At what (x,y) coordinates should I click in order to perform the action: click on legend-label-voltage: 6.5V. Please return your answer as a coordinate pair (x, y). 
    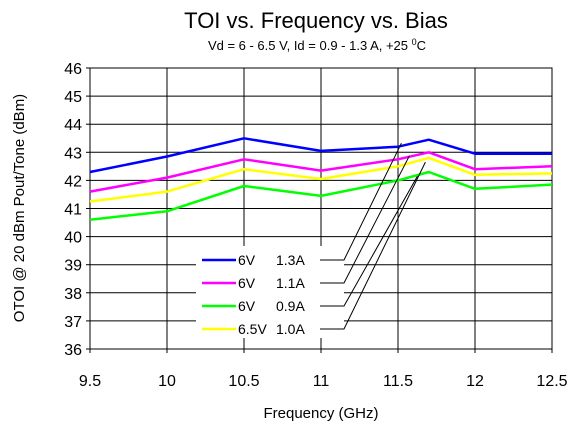
    Looking at the image, I should click on (252, 329).